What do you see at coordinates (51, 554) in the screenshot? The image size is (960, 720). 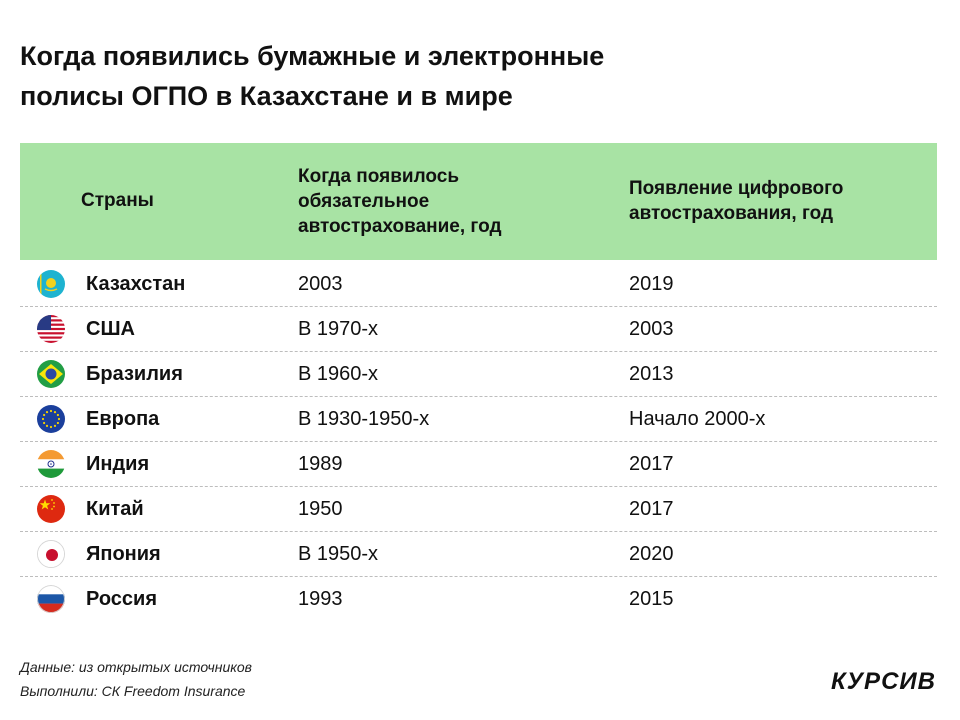 I see `japan-flag-icon` at bounding box center [51, 554].